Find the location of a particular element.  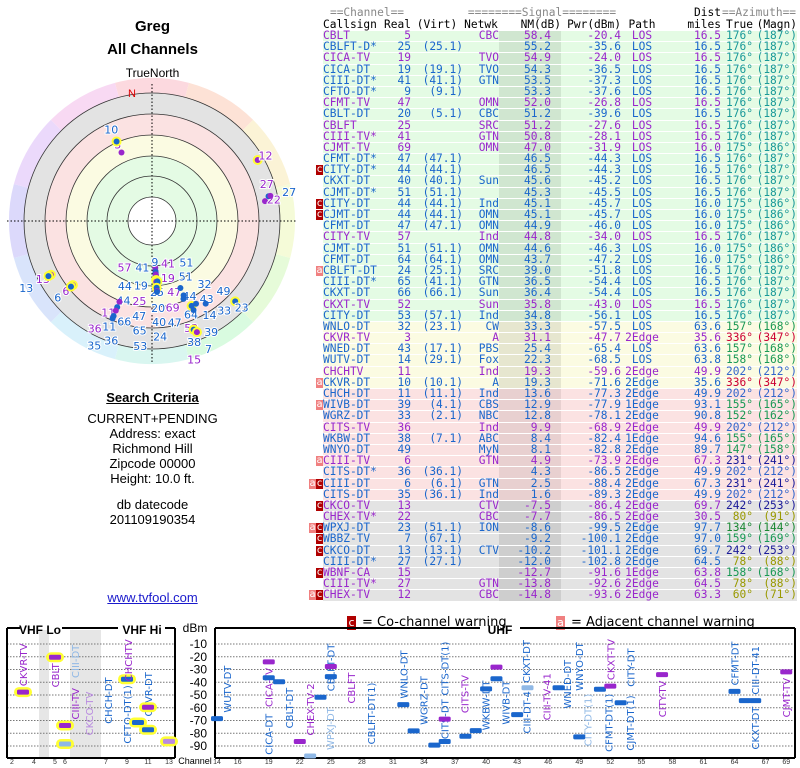

callsign: WUTV-DT is located at coordinates (352, 360).